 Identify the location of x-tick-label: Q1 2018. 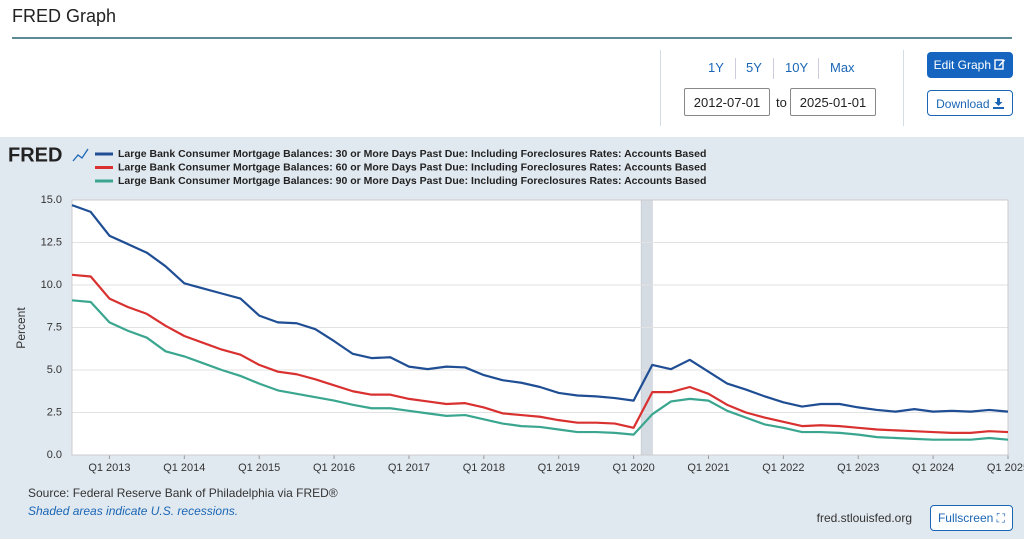
(484, 468).